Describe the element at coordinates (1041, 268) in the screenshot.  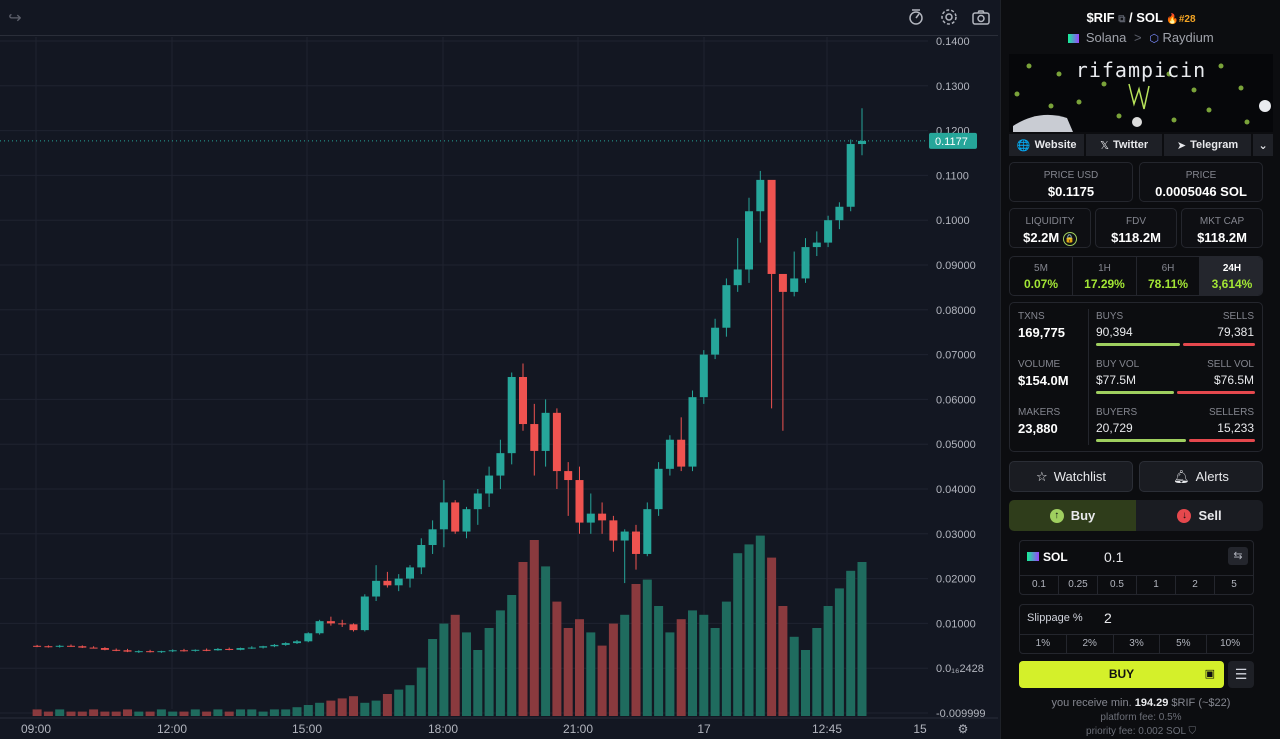
I see `tab-5m-label: 5M` at that location.